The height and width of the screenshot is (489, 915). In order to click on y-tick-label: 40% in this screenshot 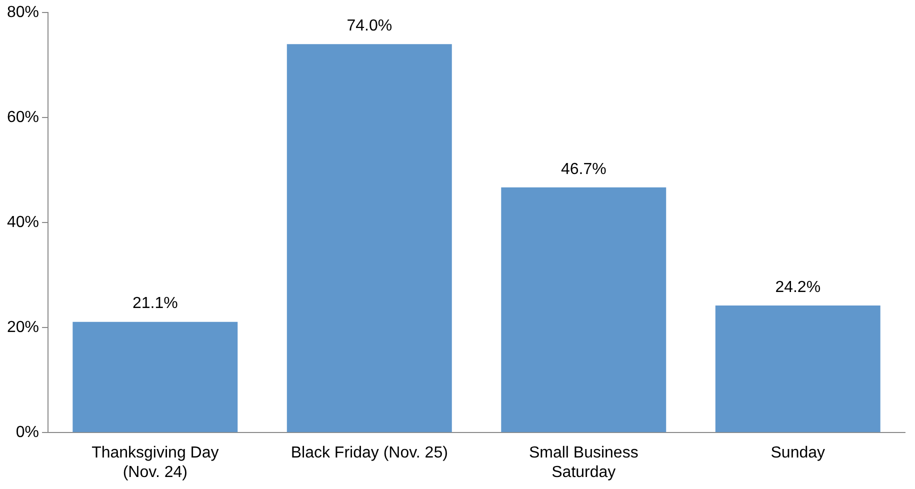, I will do `click(23, 223)`.